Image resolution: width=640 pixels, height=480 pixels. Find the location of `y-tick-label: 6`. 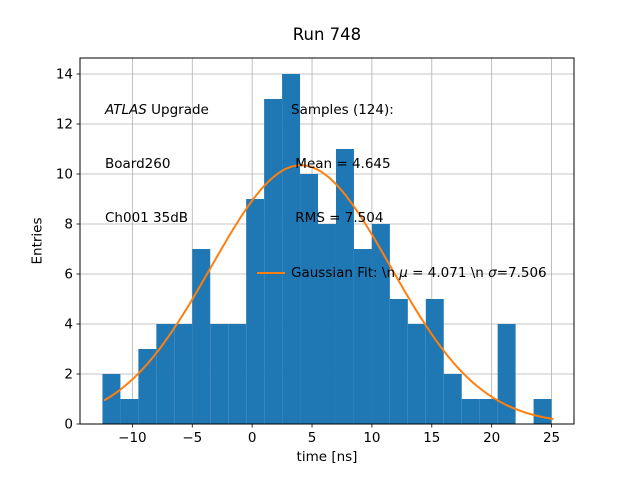

y-tick-label: 6 is located at coordinates (68, 275).